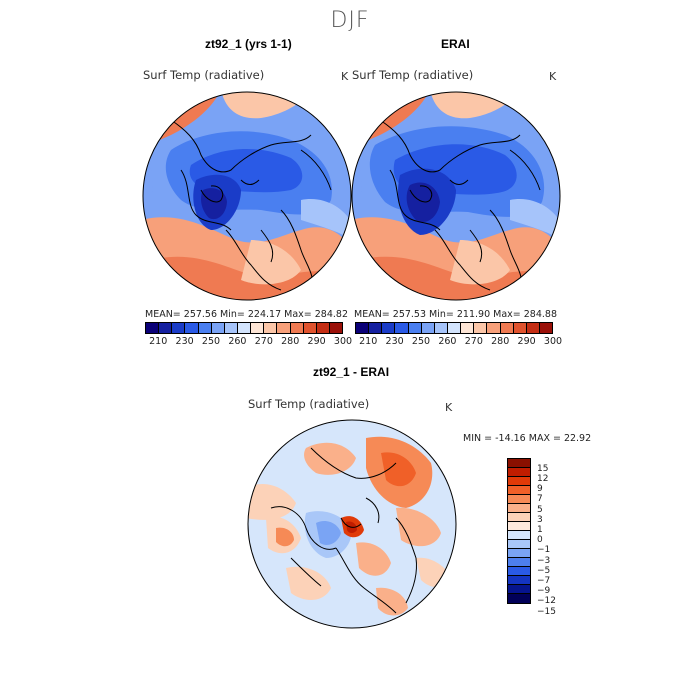  What do you see at coordinates (544, 550) in the screenshot?
I see `colorbar-tick-label: −1` at bounding box center [544, 550].